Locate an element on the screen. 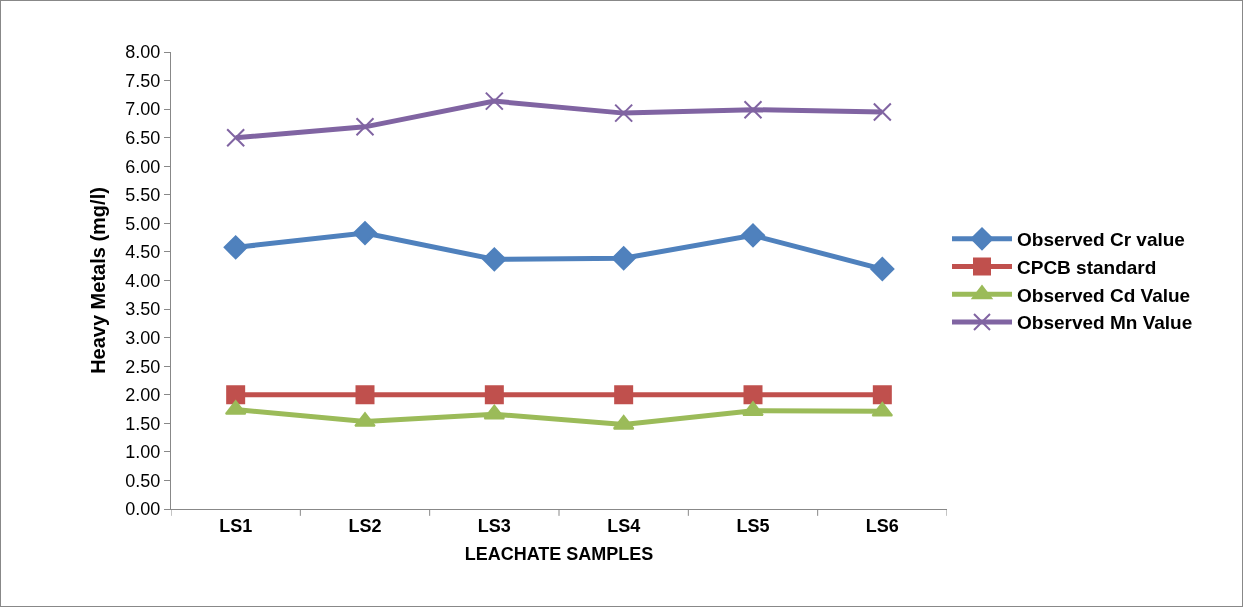 The width and height of the screenshot is (1243, 607). x-tick-label: LS2 is located at coordinates (365, 525).